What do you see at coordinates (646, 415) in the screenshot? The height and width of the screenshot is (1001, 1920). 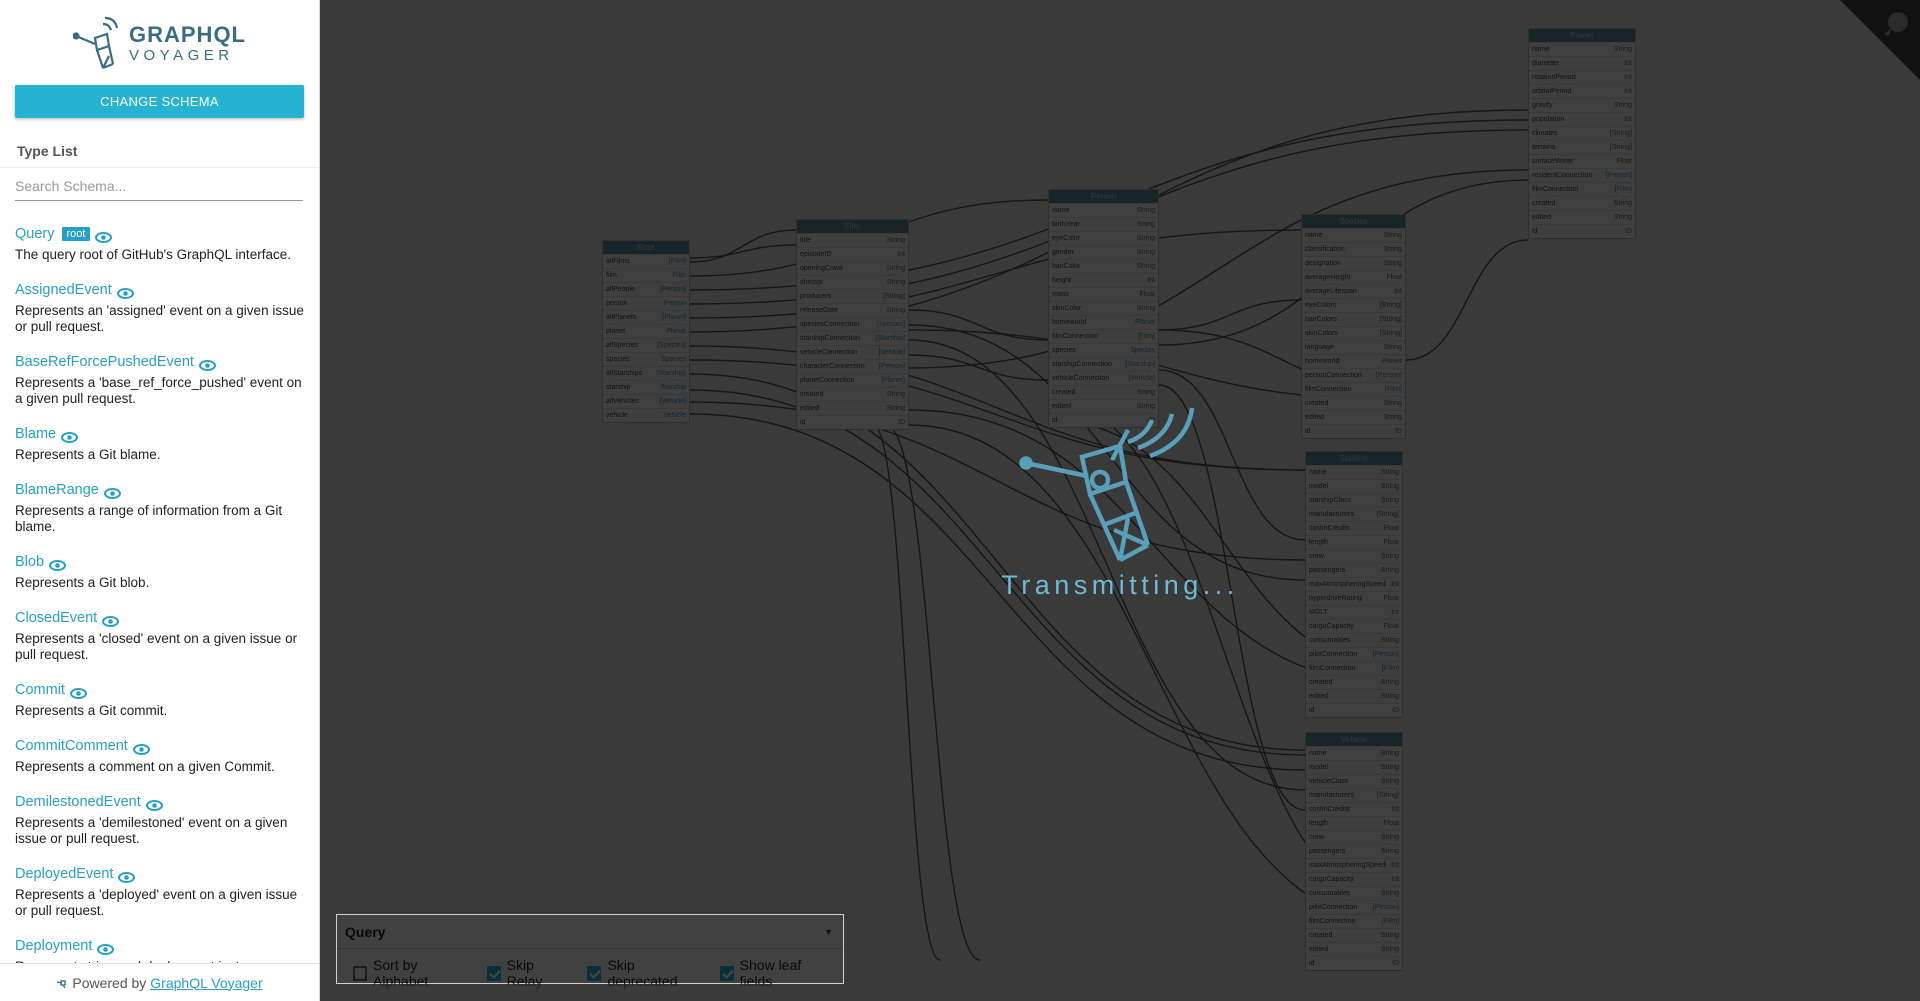 I see `node-field: vehicle Vehicle` at bounding box center [646, 415].